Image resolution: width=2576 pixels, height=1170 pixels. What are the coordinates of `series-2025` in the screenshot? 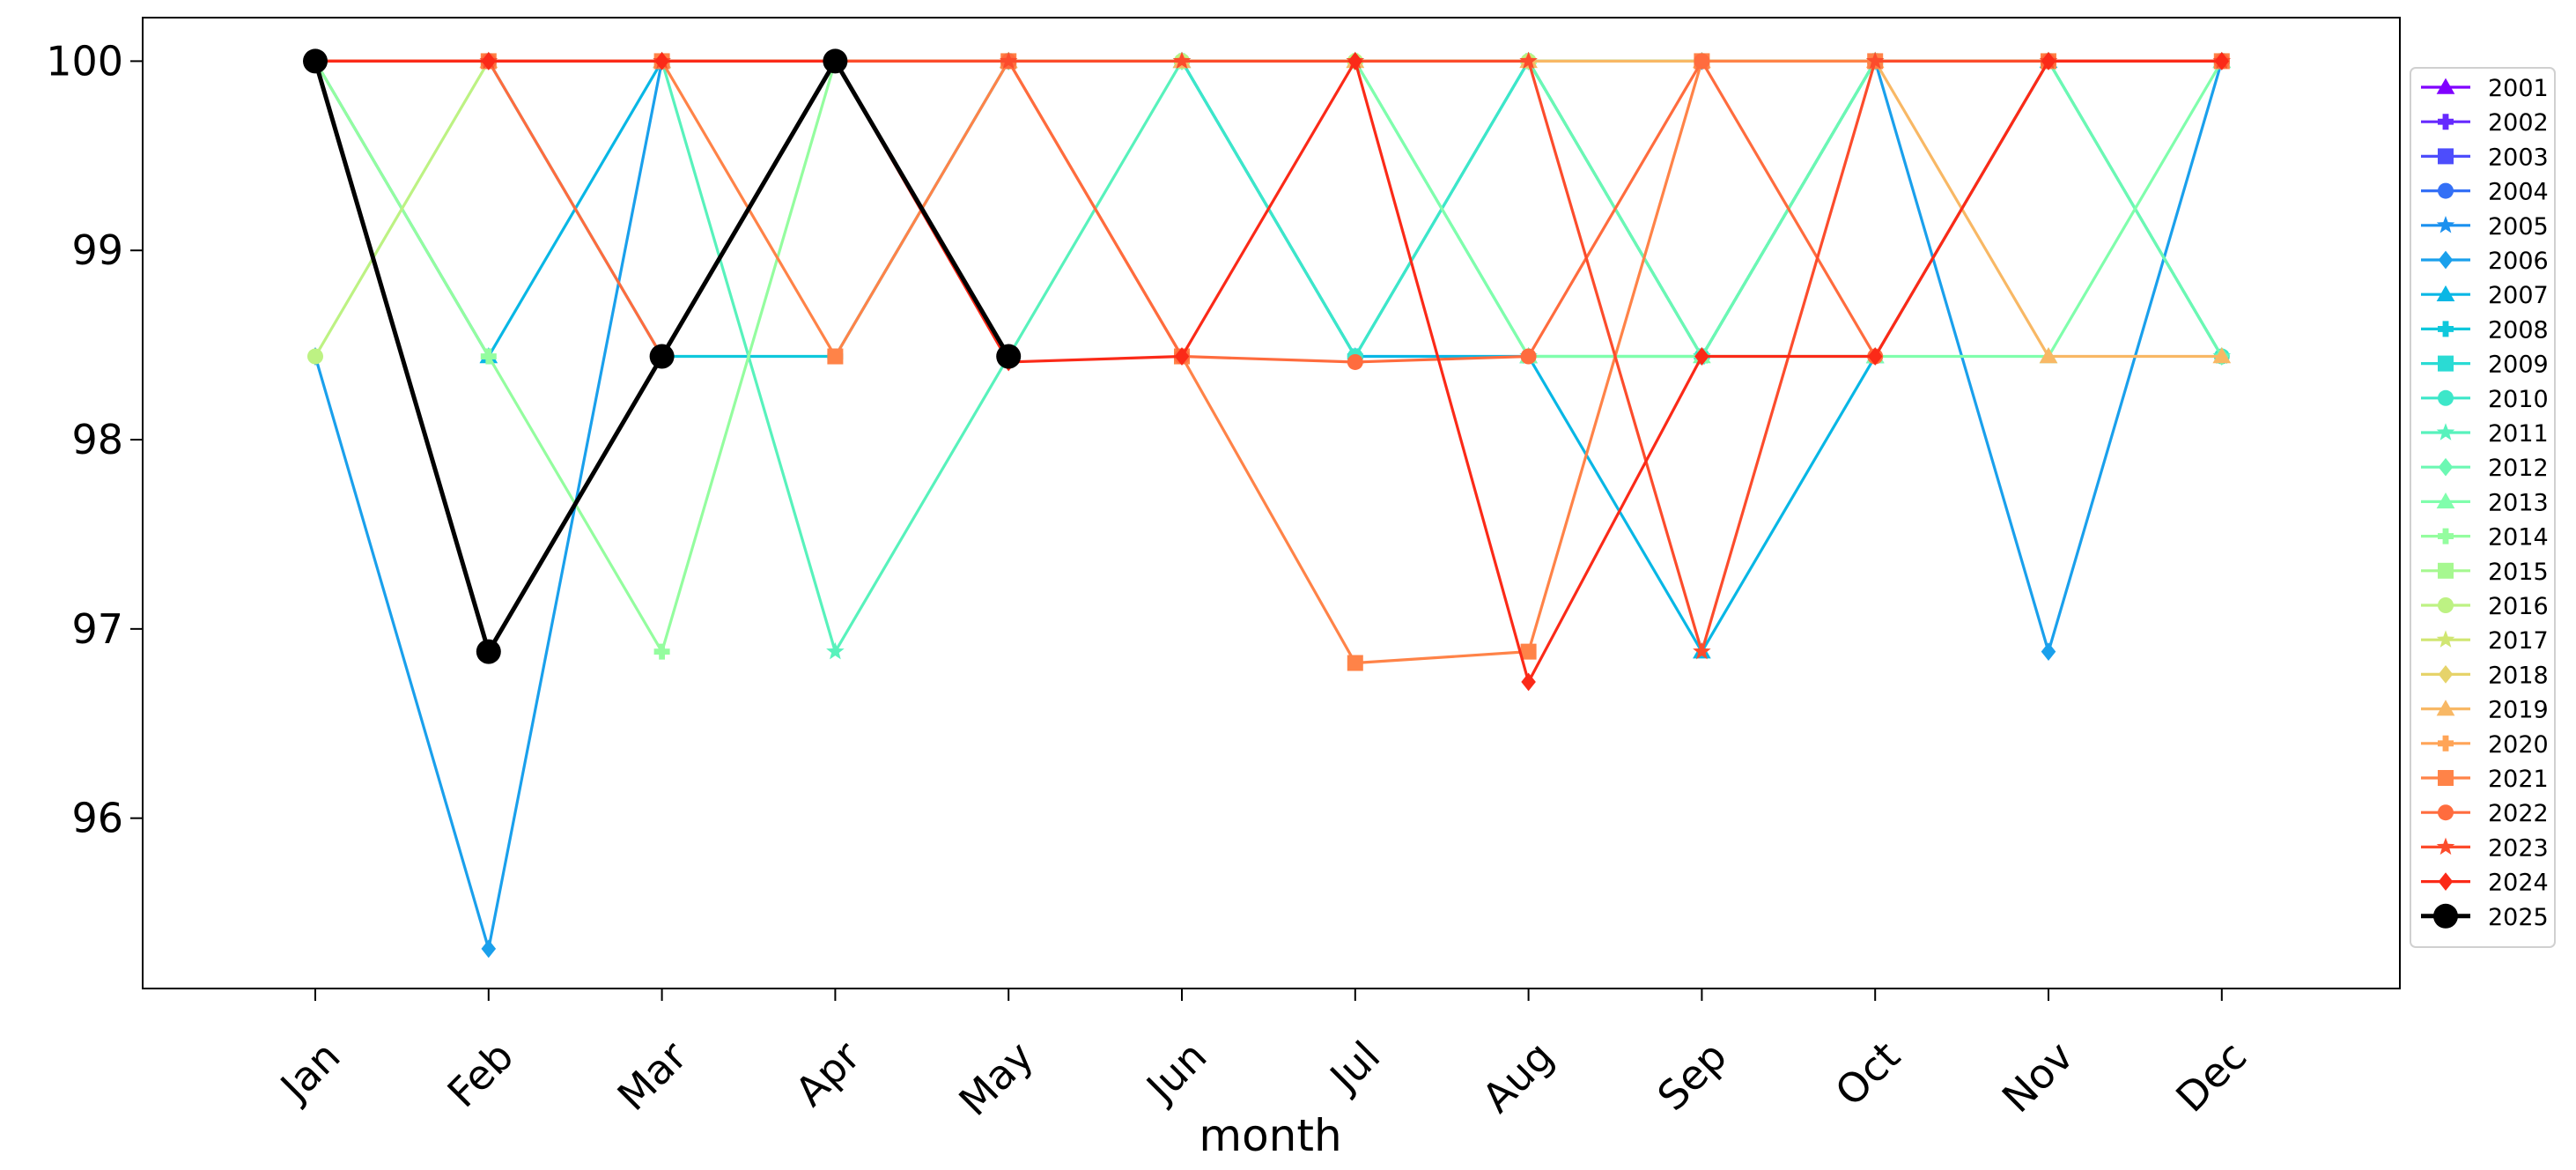 It's located at (662, 356).